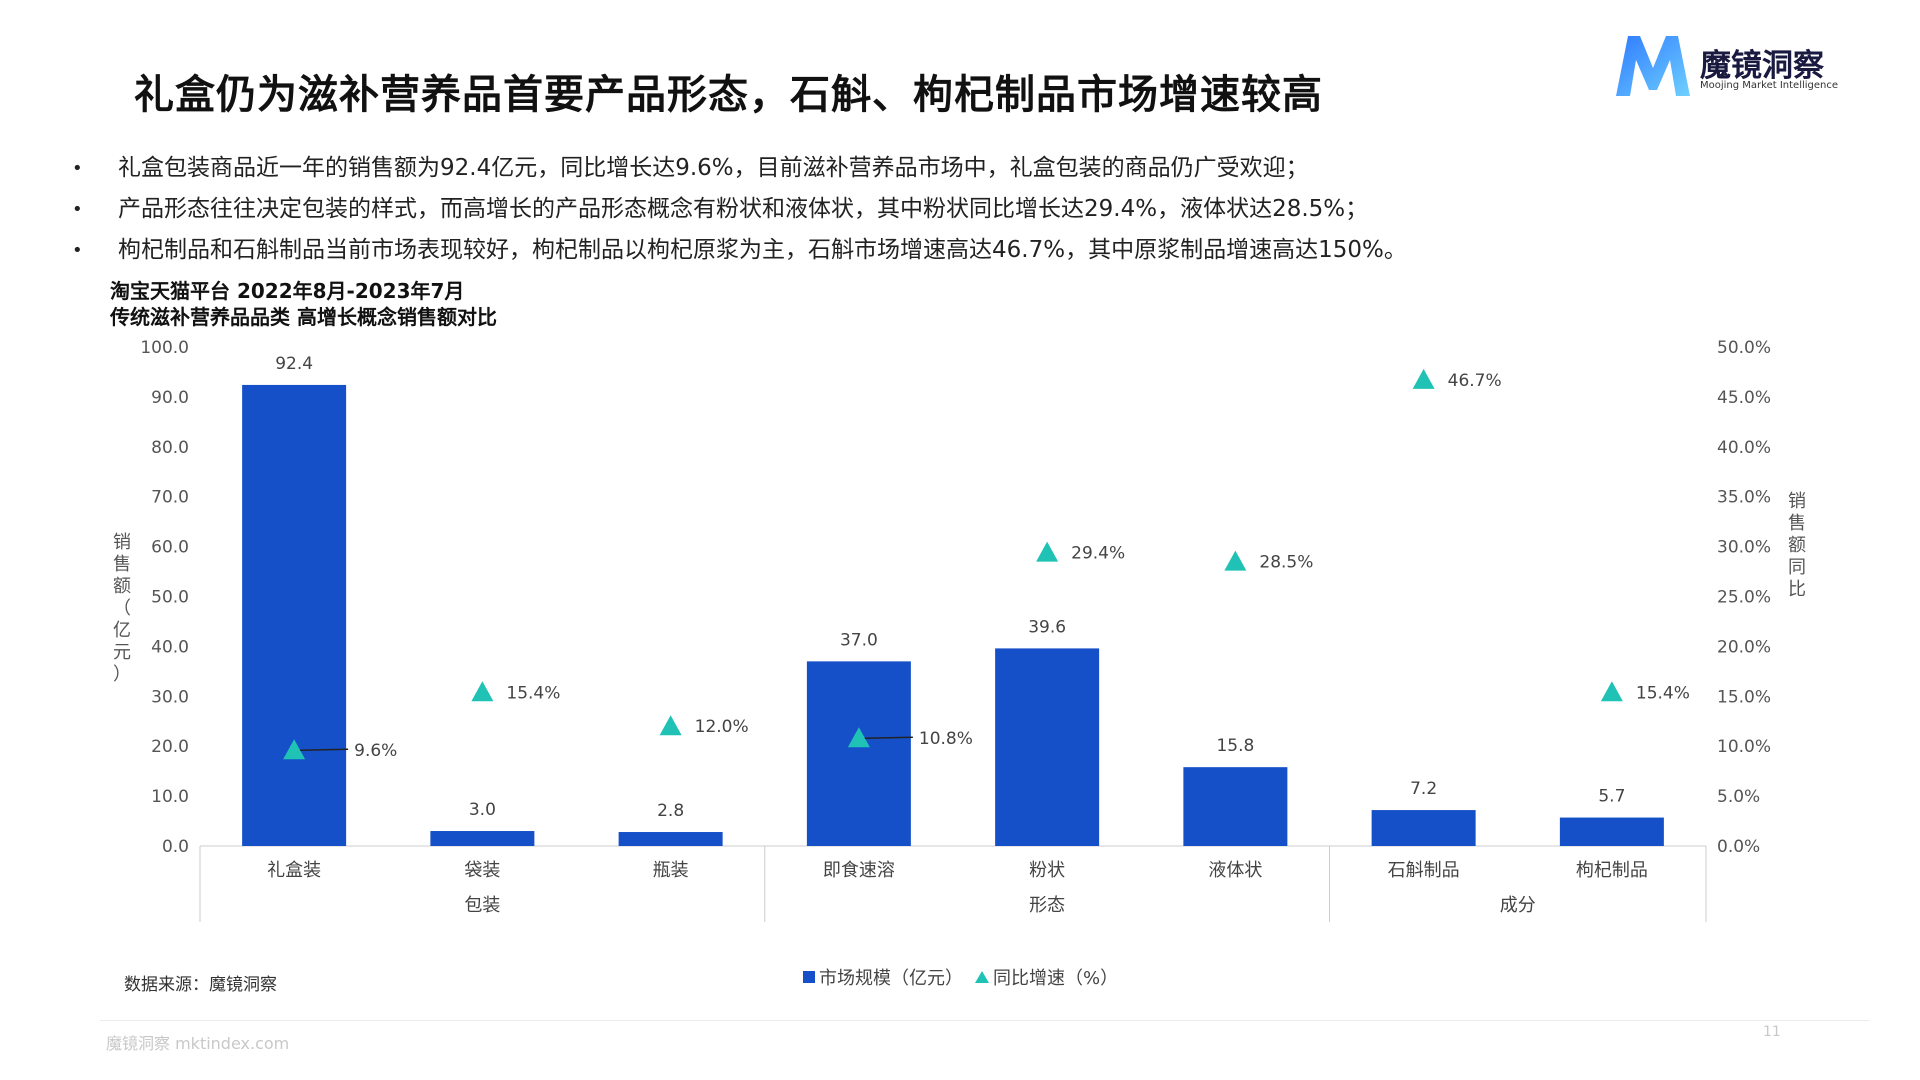 This screenshot has height=1080, width=1920. I want to click on y2-tick-label: 25.0%, so click(1744, 598).